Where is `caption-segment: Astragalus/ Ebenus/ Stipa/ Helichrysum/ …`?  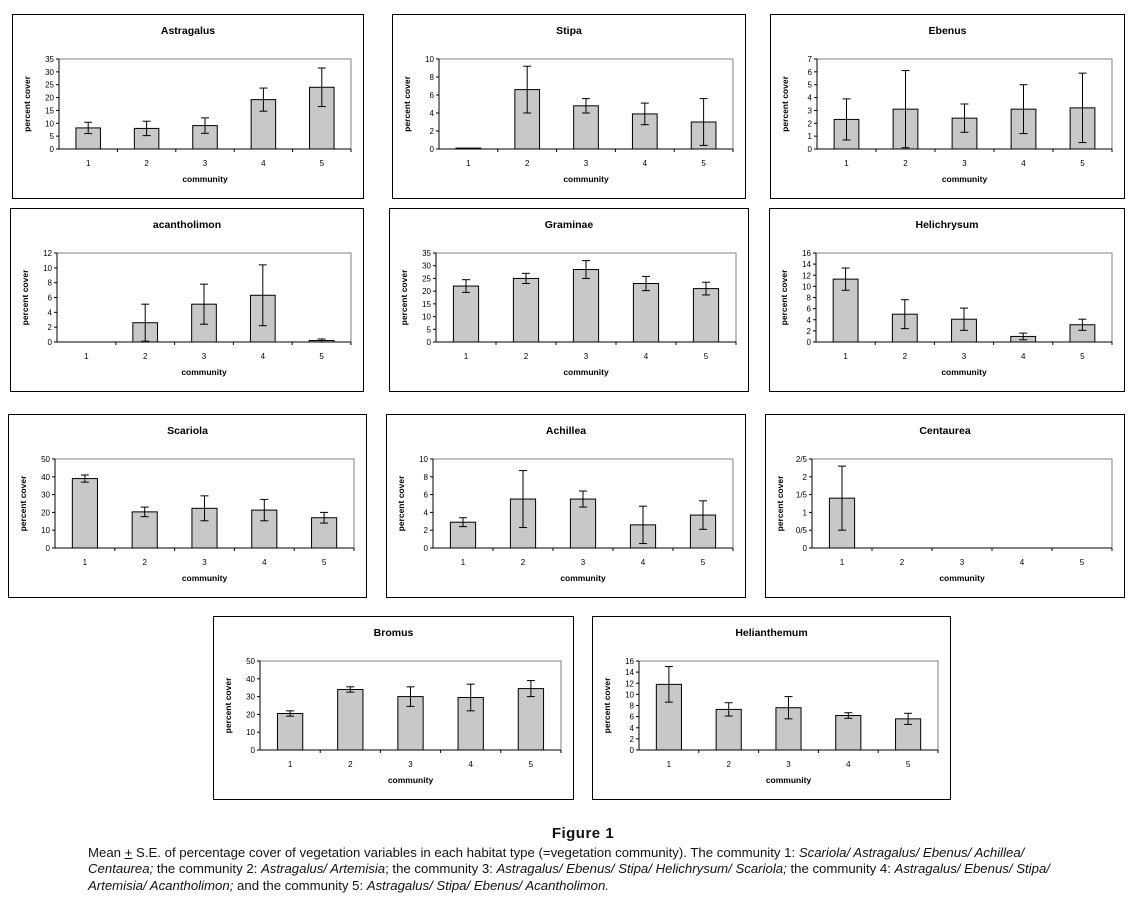 caption-segment: Astragalus/ Ebenus/ Stipa/ Helichrysum/ … is located at coordinates (641, 868).